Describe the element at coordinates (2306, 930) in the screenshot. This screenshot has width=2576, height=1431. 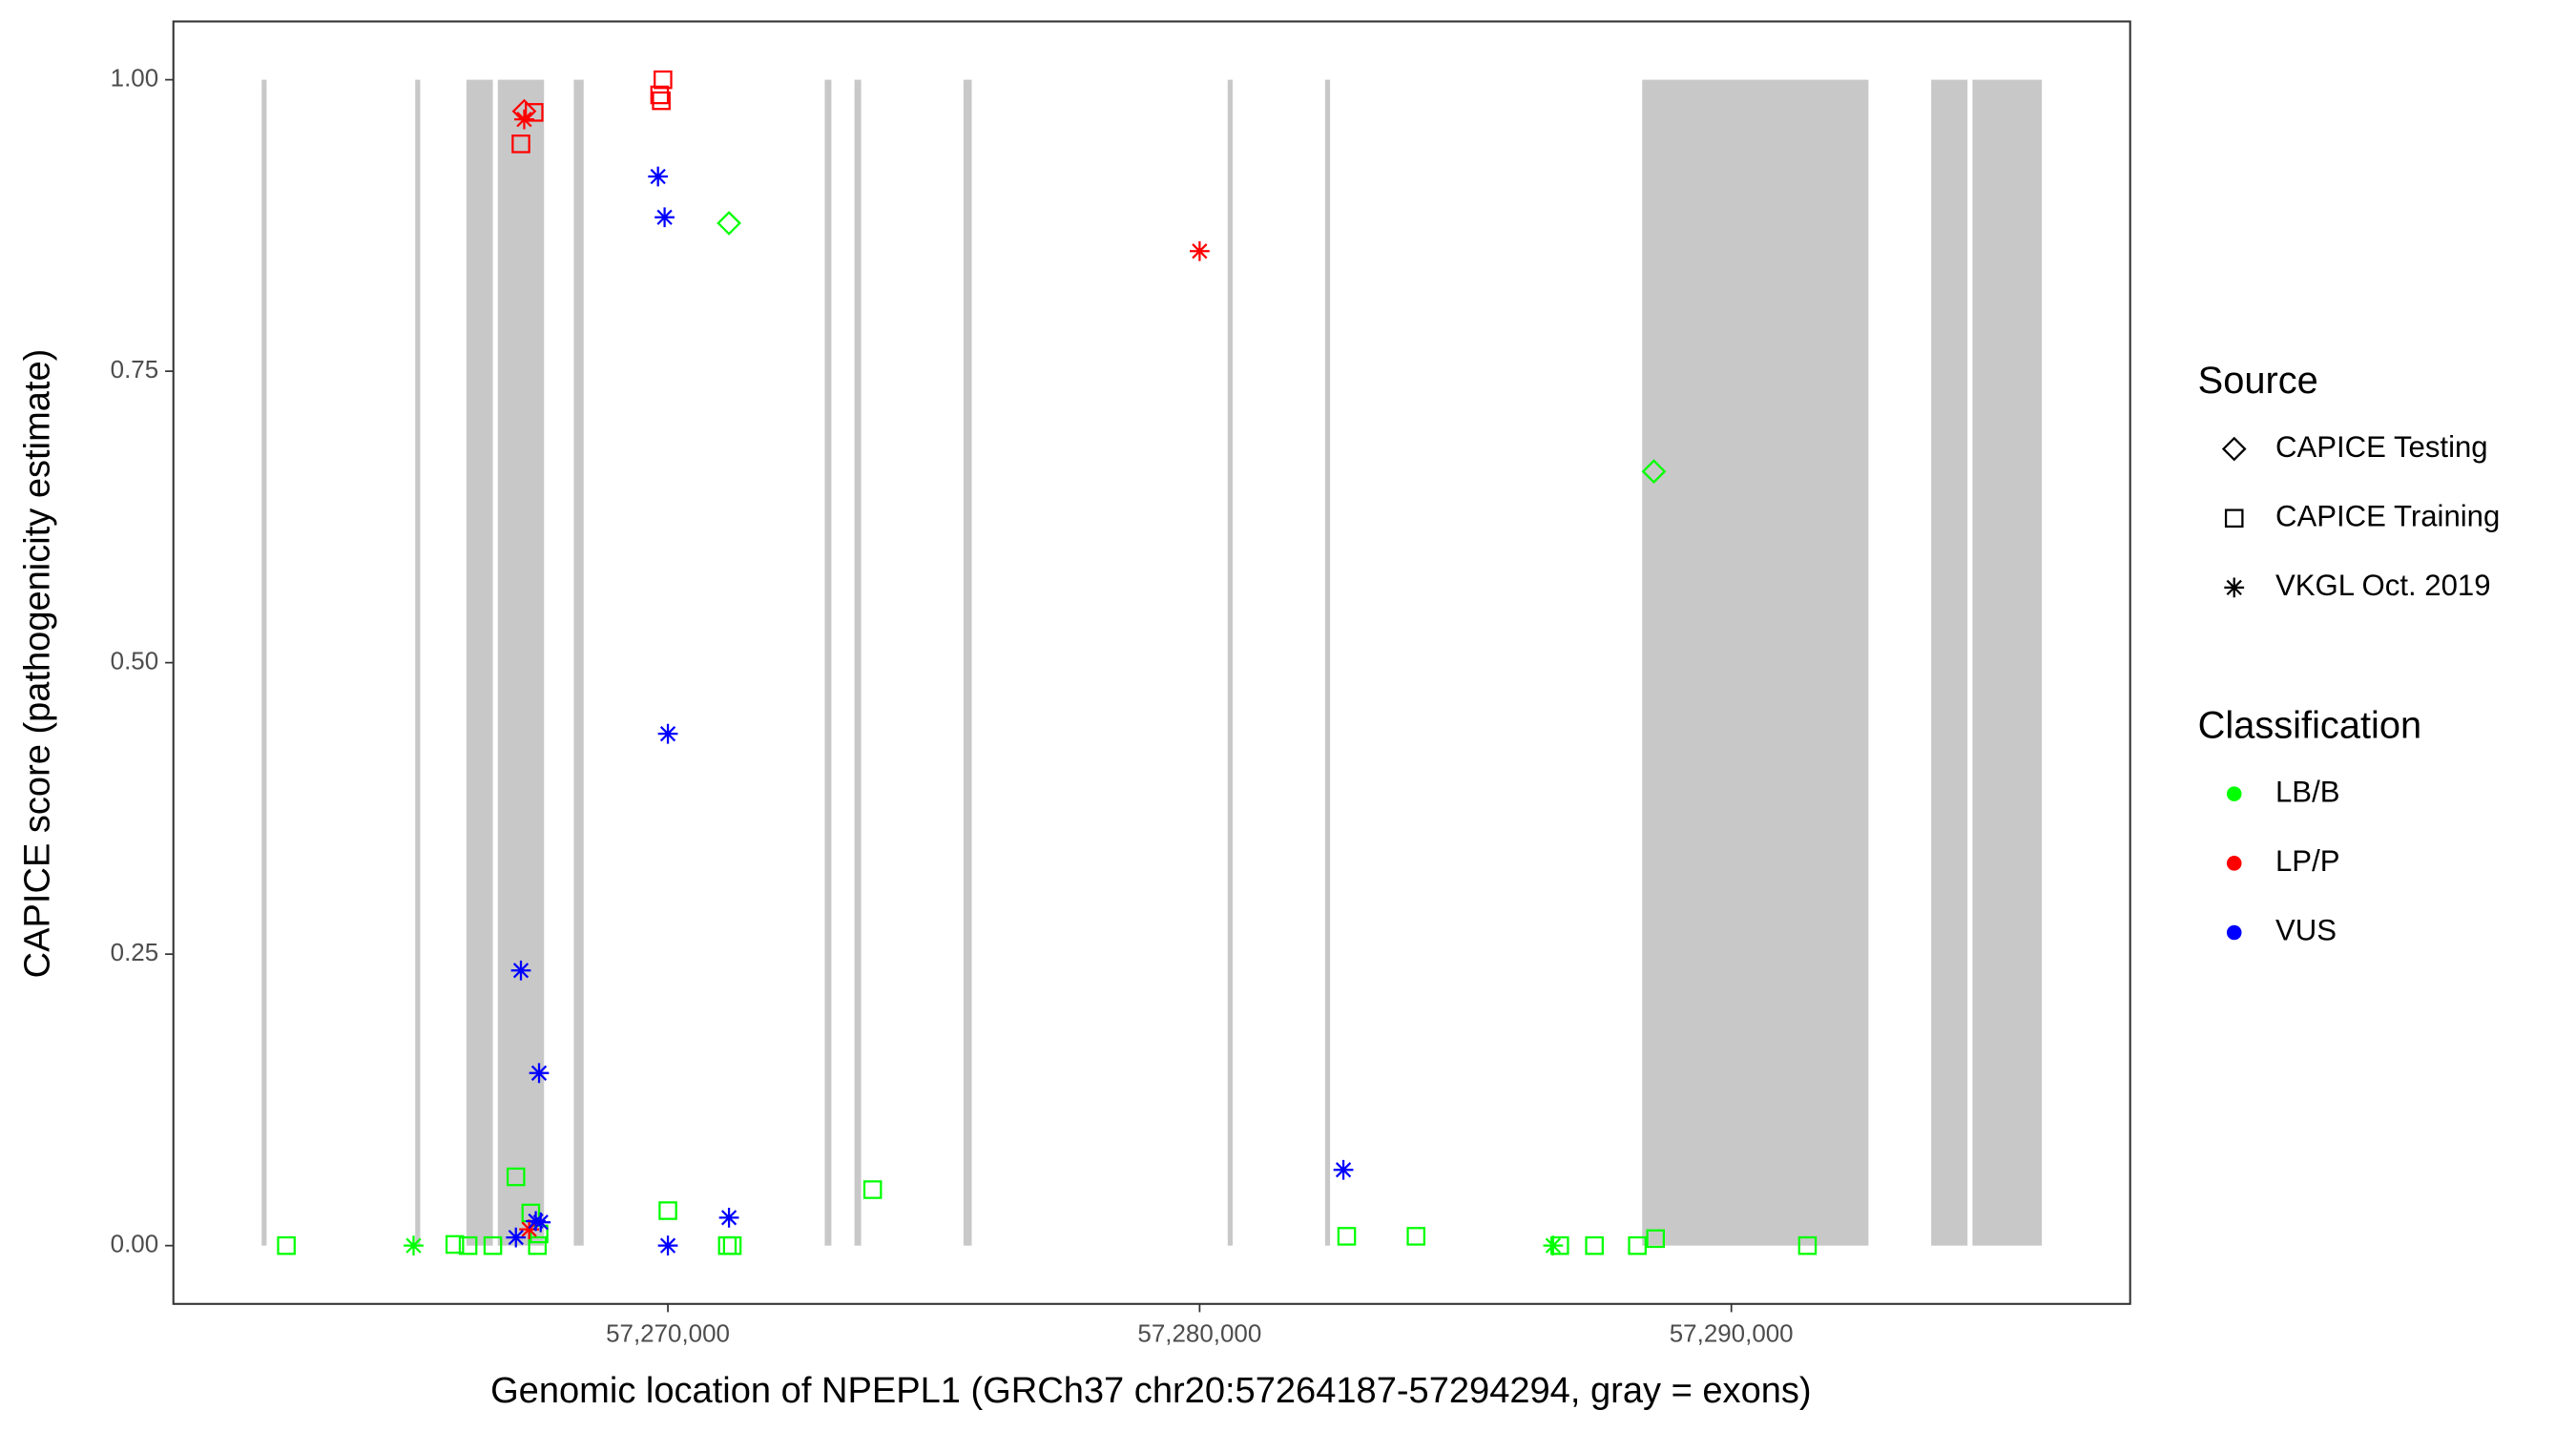
I see `legend-label: VUS` at that location.